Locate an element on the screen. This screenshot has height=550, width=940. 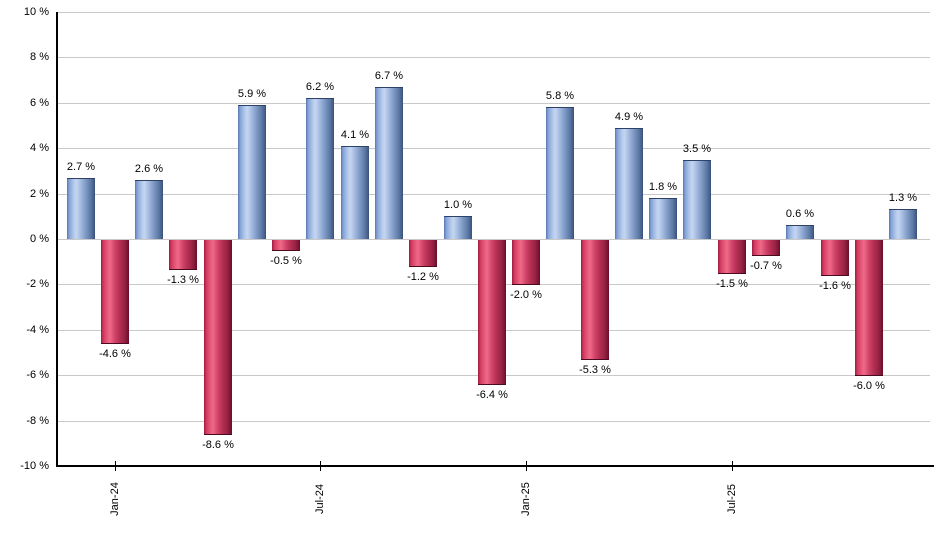
y-axis-tick-label: 8 % is located at coordinates (39, 57).